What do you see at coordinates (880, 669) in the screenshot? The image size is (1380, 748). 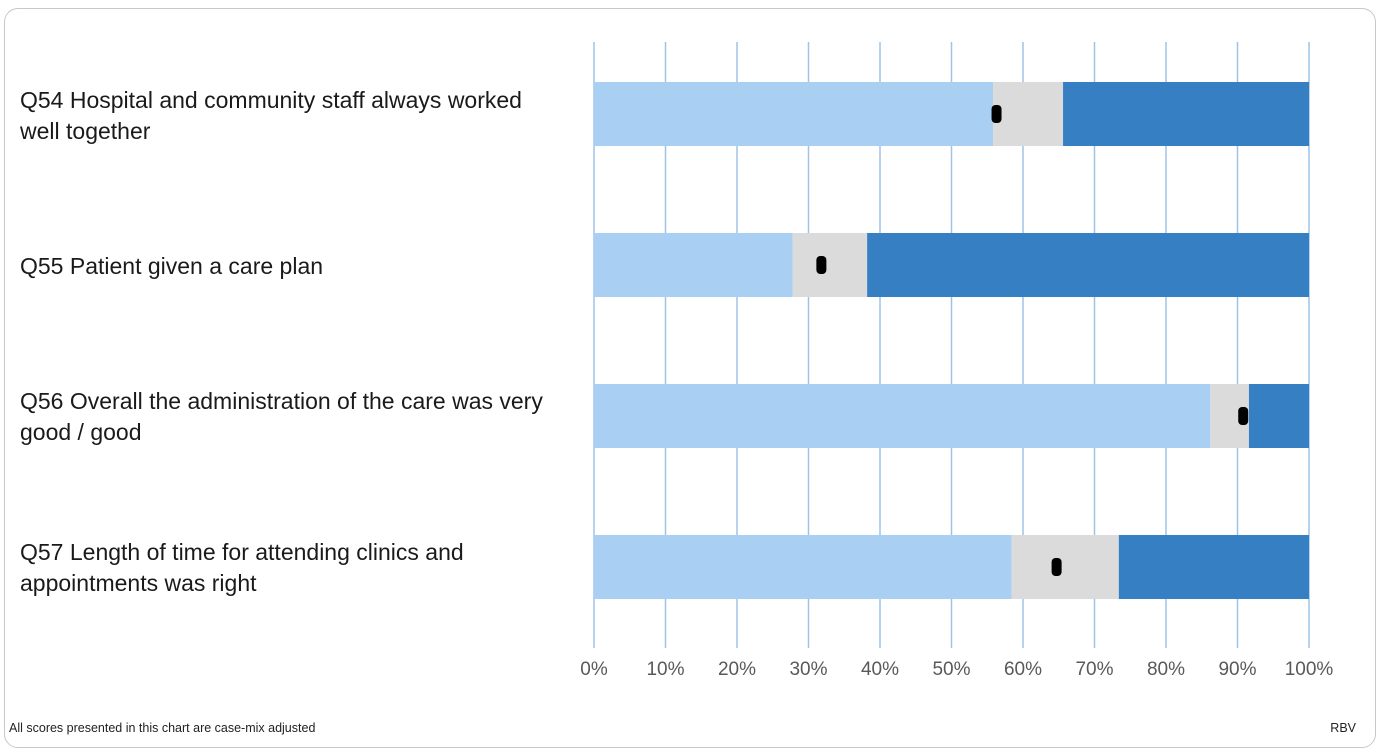 I see `x-tick-label: 40%` at bounding box center [880, 669].